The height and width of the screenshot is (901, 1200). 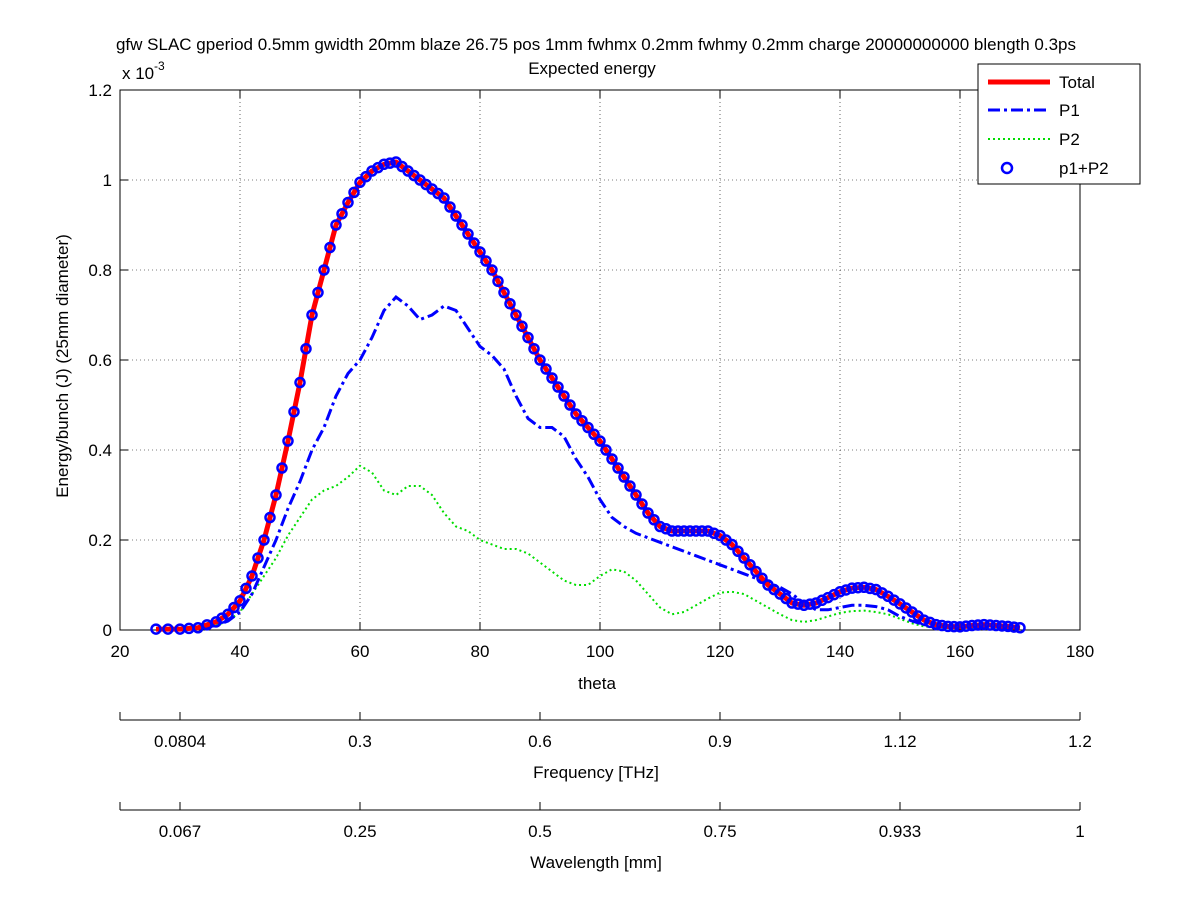 What do you see at coordinates (1054, 168) in the screenshot?
I see `legend-item-p1-p2: p1+P2` at bounding box center [1054, 168].